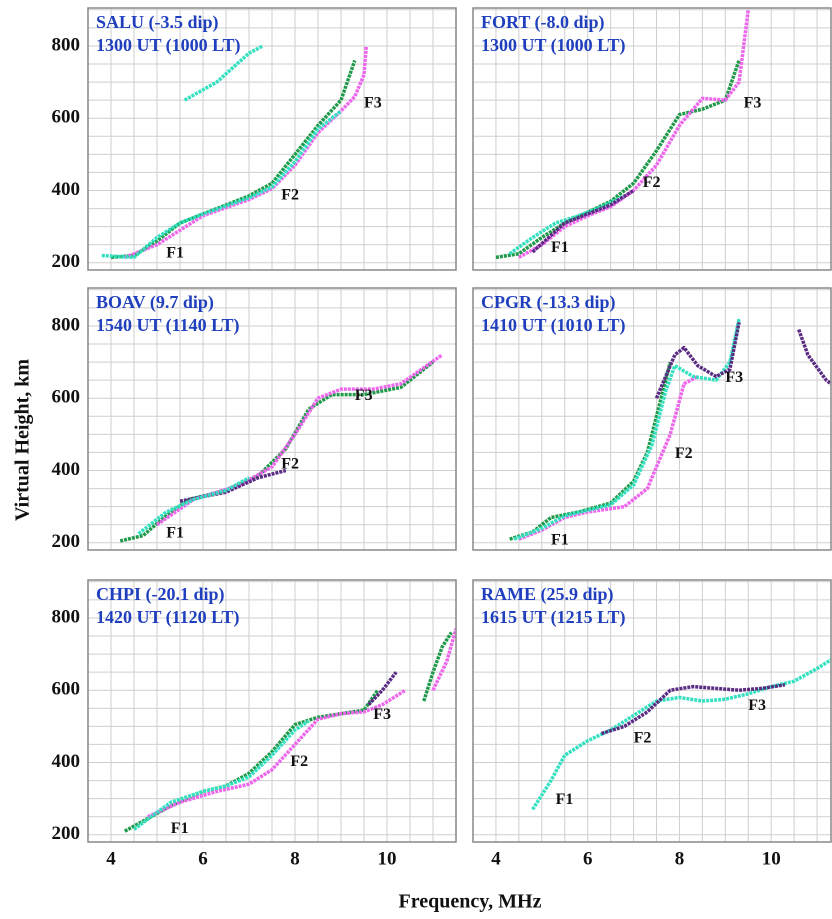 The width and height of the screenshot is (832, 919). I want to click on y-axis-title: Virtual Height, km, so click(23, 440).